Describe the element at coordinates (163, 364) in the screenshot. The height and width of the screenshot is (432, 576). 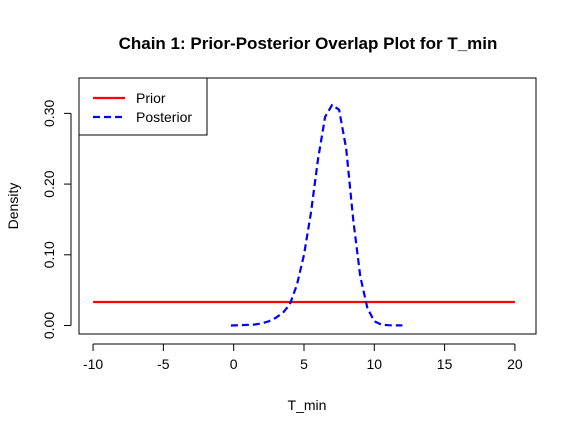
I see `x-tick-label: -5` at that location.